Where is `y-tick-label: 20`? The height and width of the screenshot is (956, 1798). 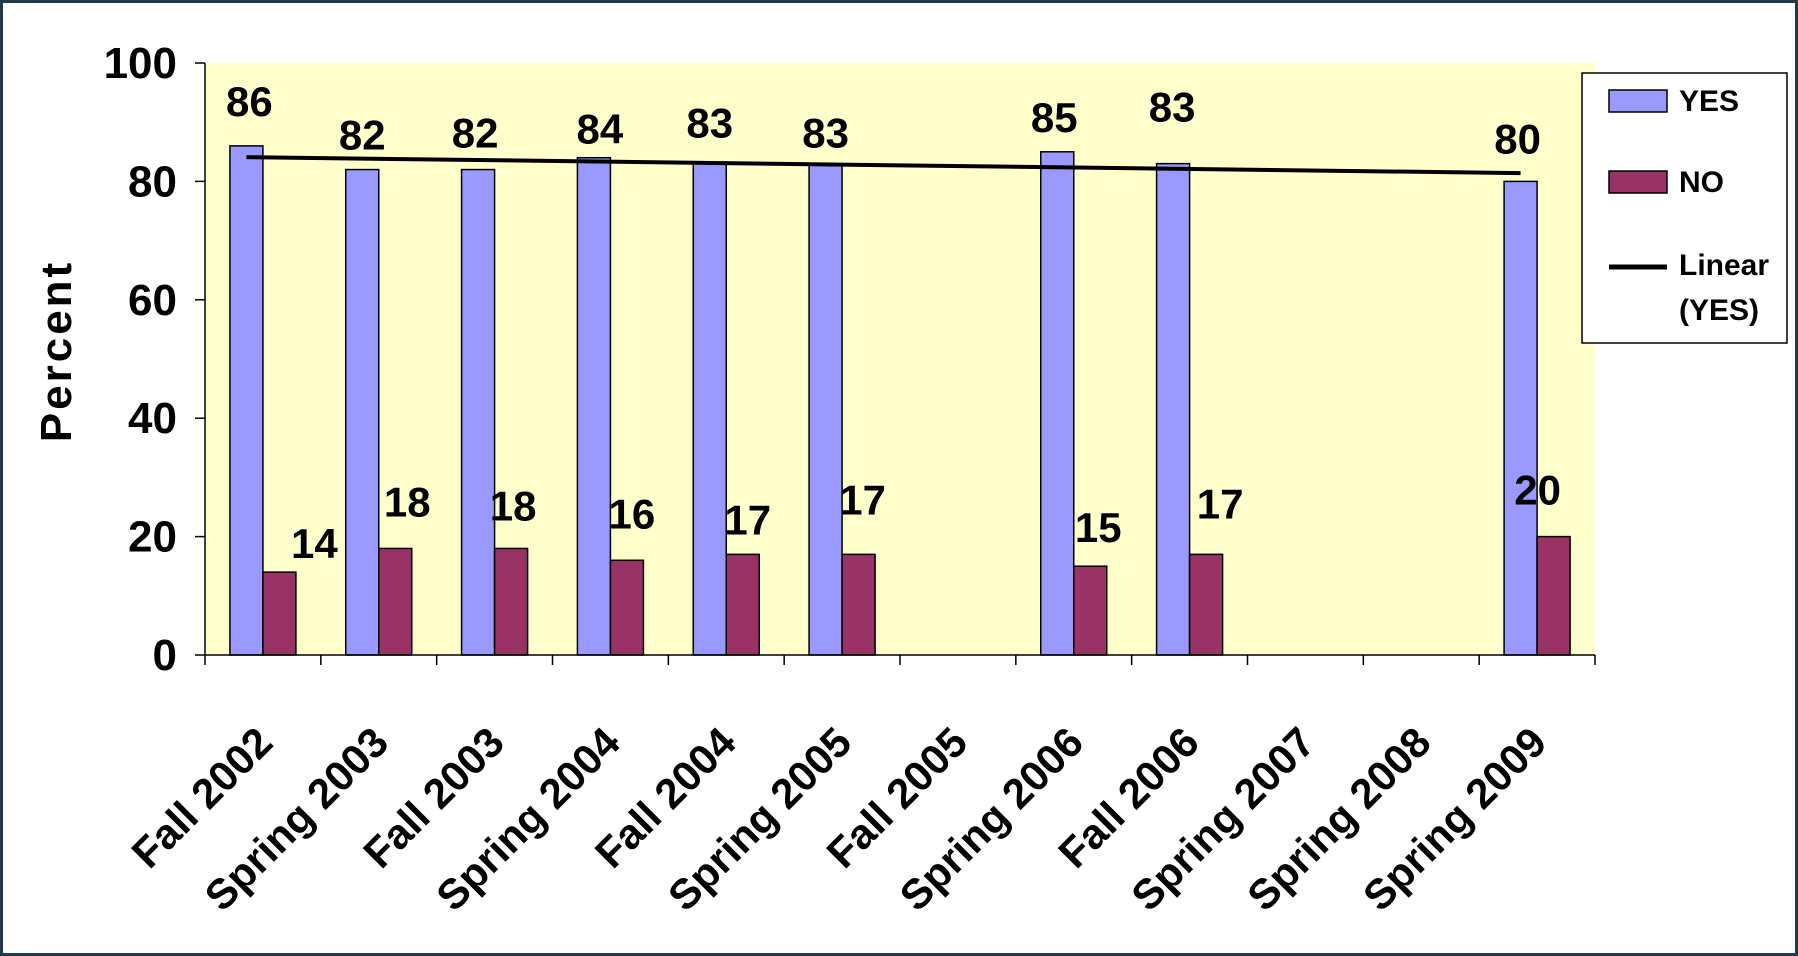
y-tick-label: 20 is located at coordinates (152, 537).